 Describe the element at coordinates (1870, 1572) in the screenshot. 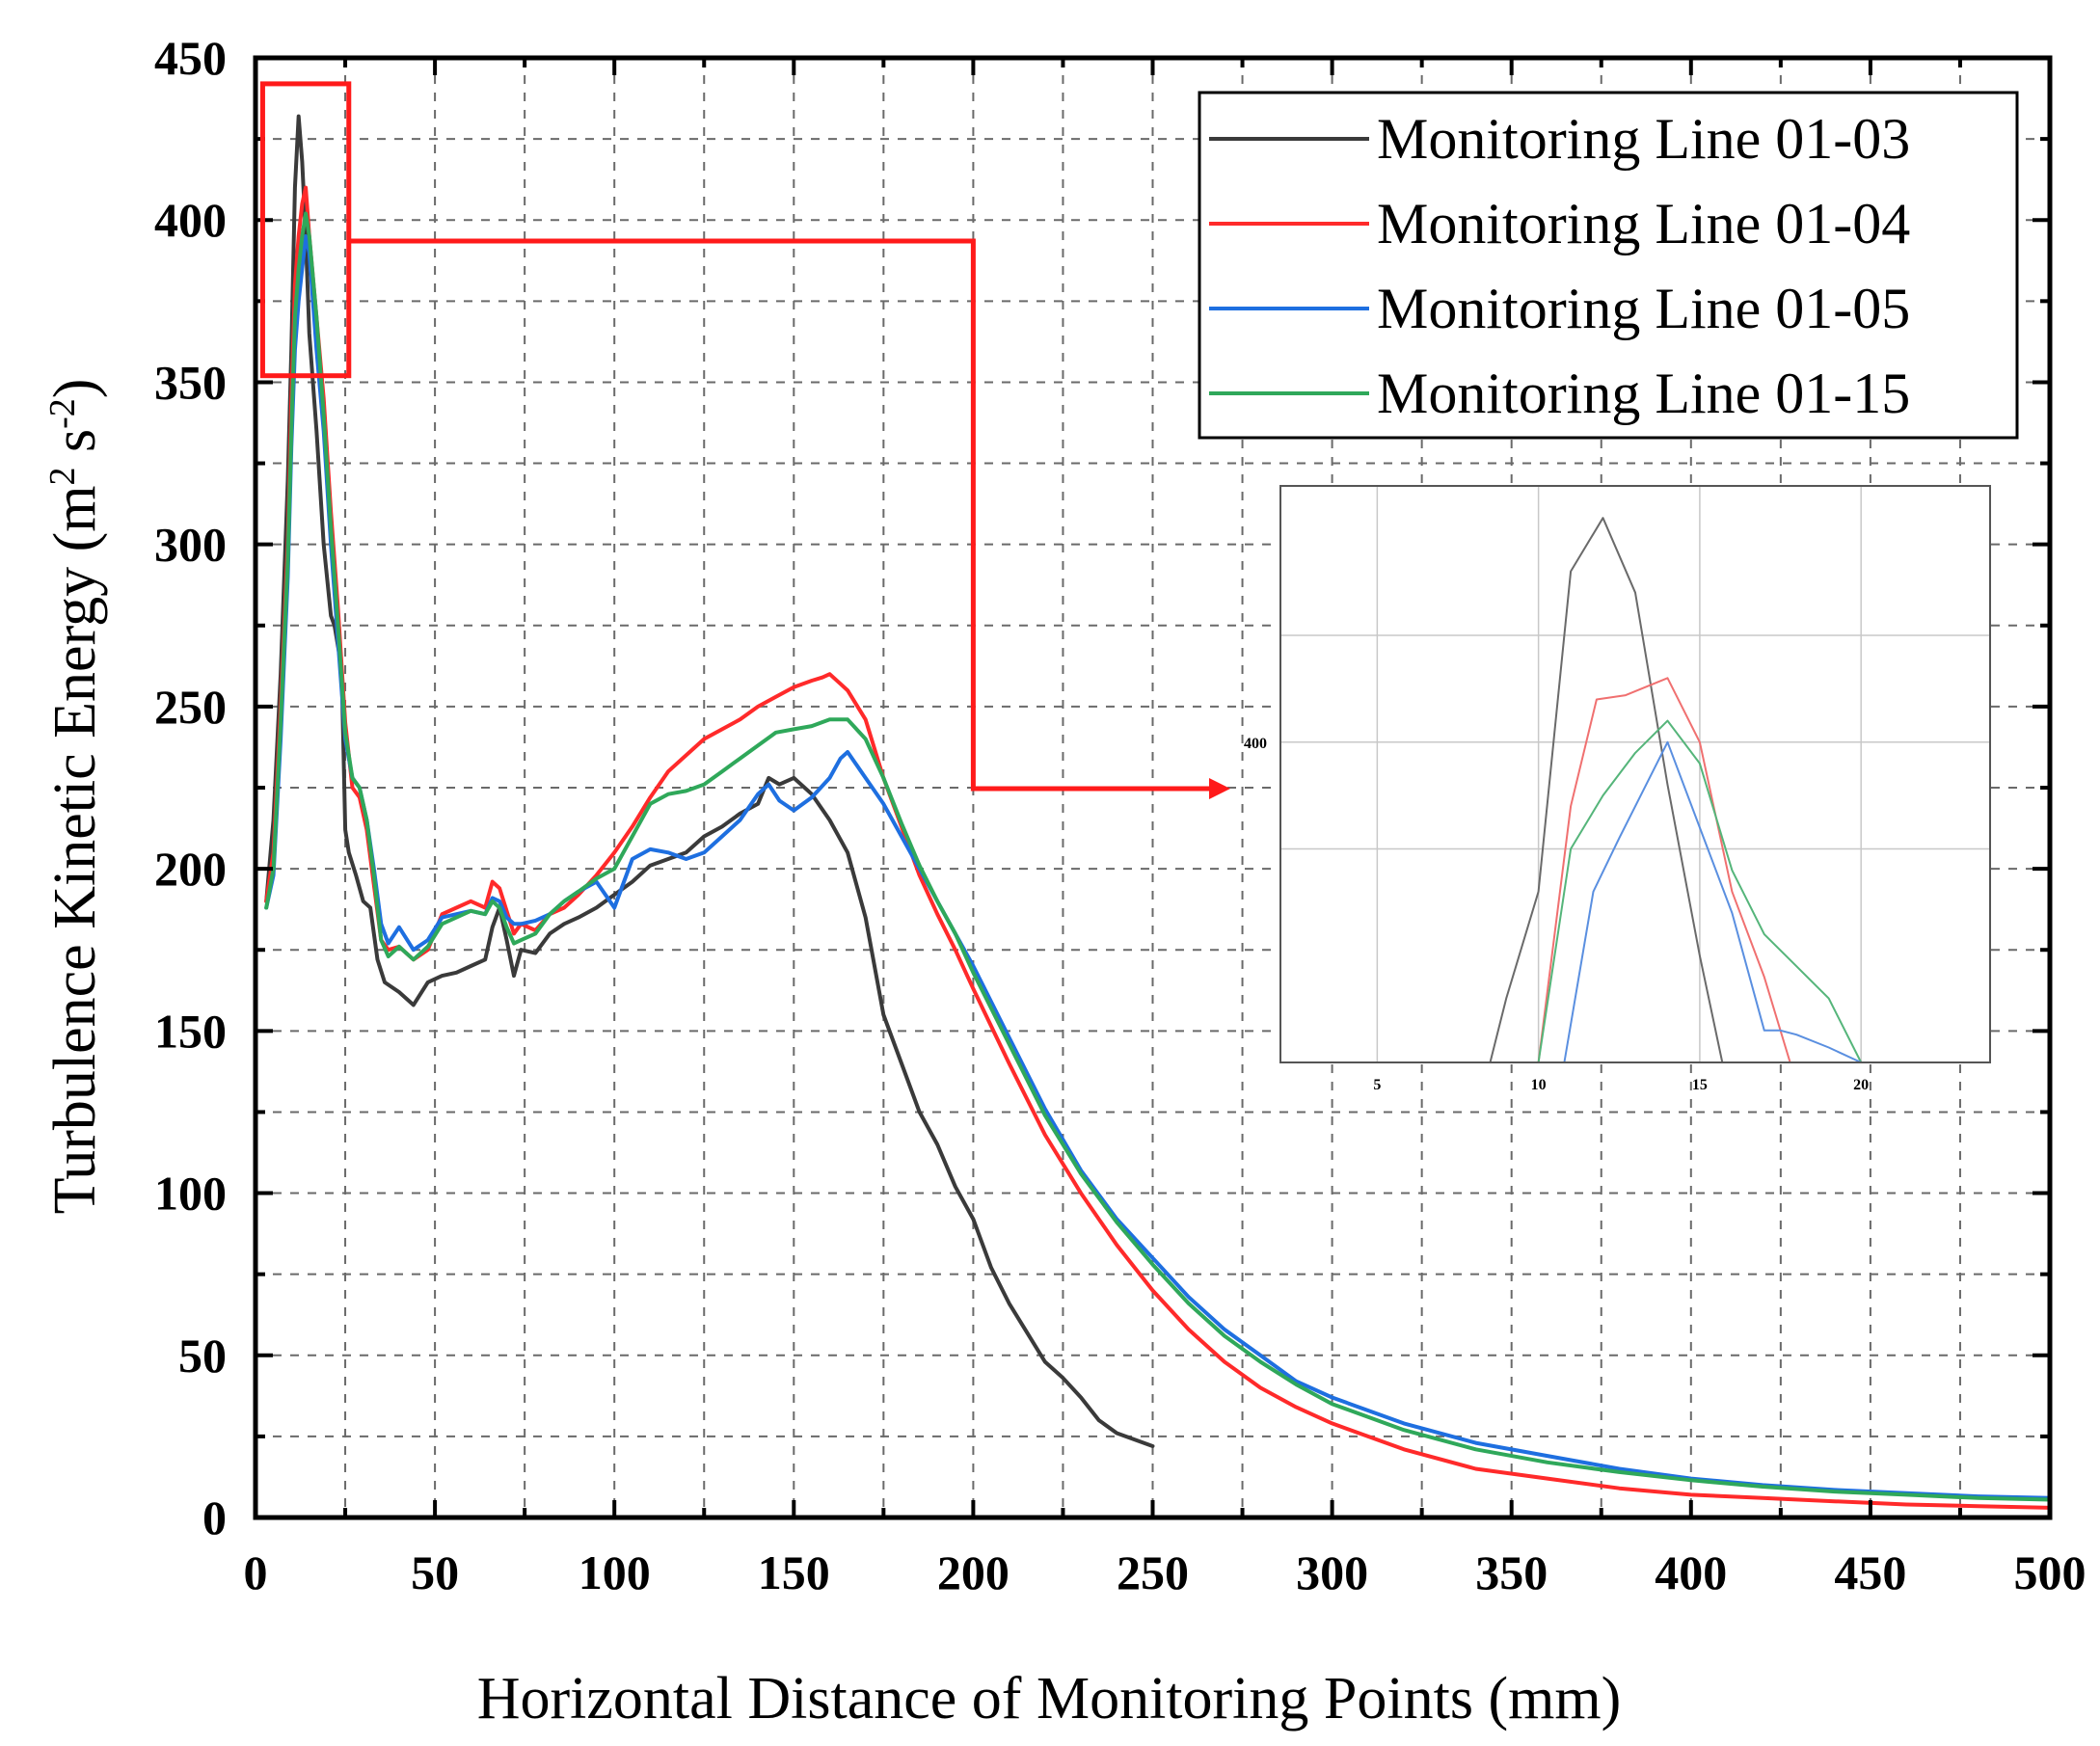

I see `x-tick-label: 450` at that location.